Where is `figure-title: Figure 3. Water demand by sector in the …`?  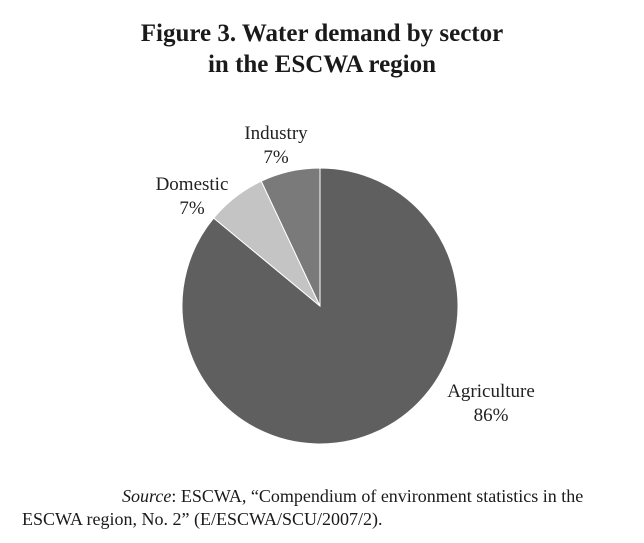 figure-title: Figure 3. Water demand by sector in the … is located at coordinates (322, 49).